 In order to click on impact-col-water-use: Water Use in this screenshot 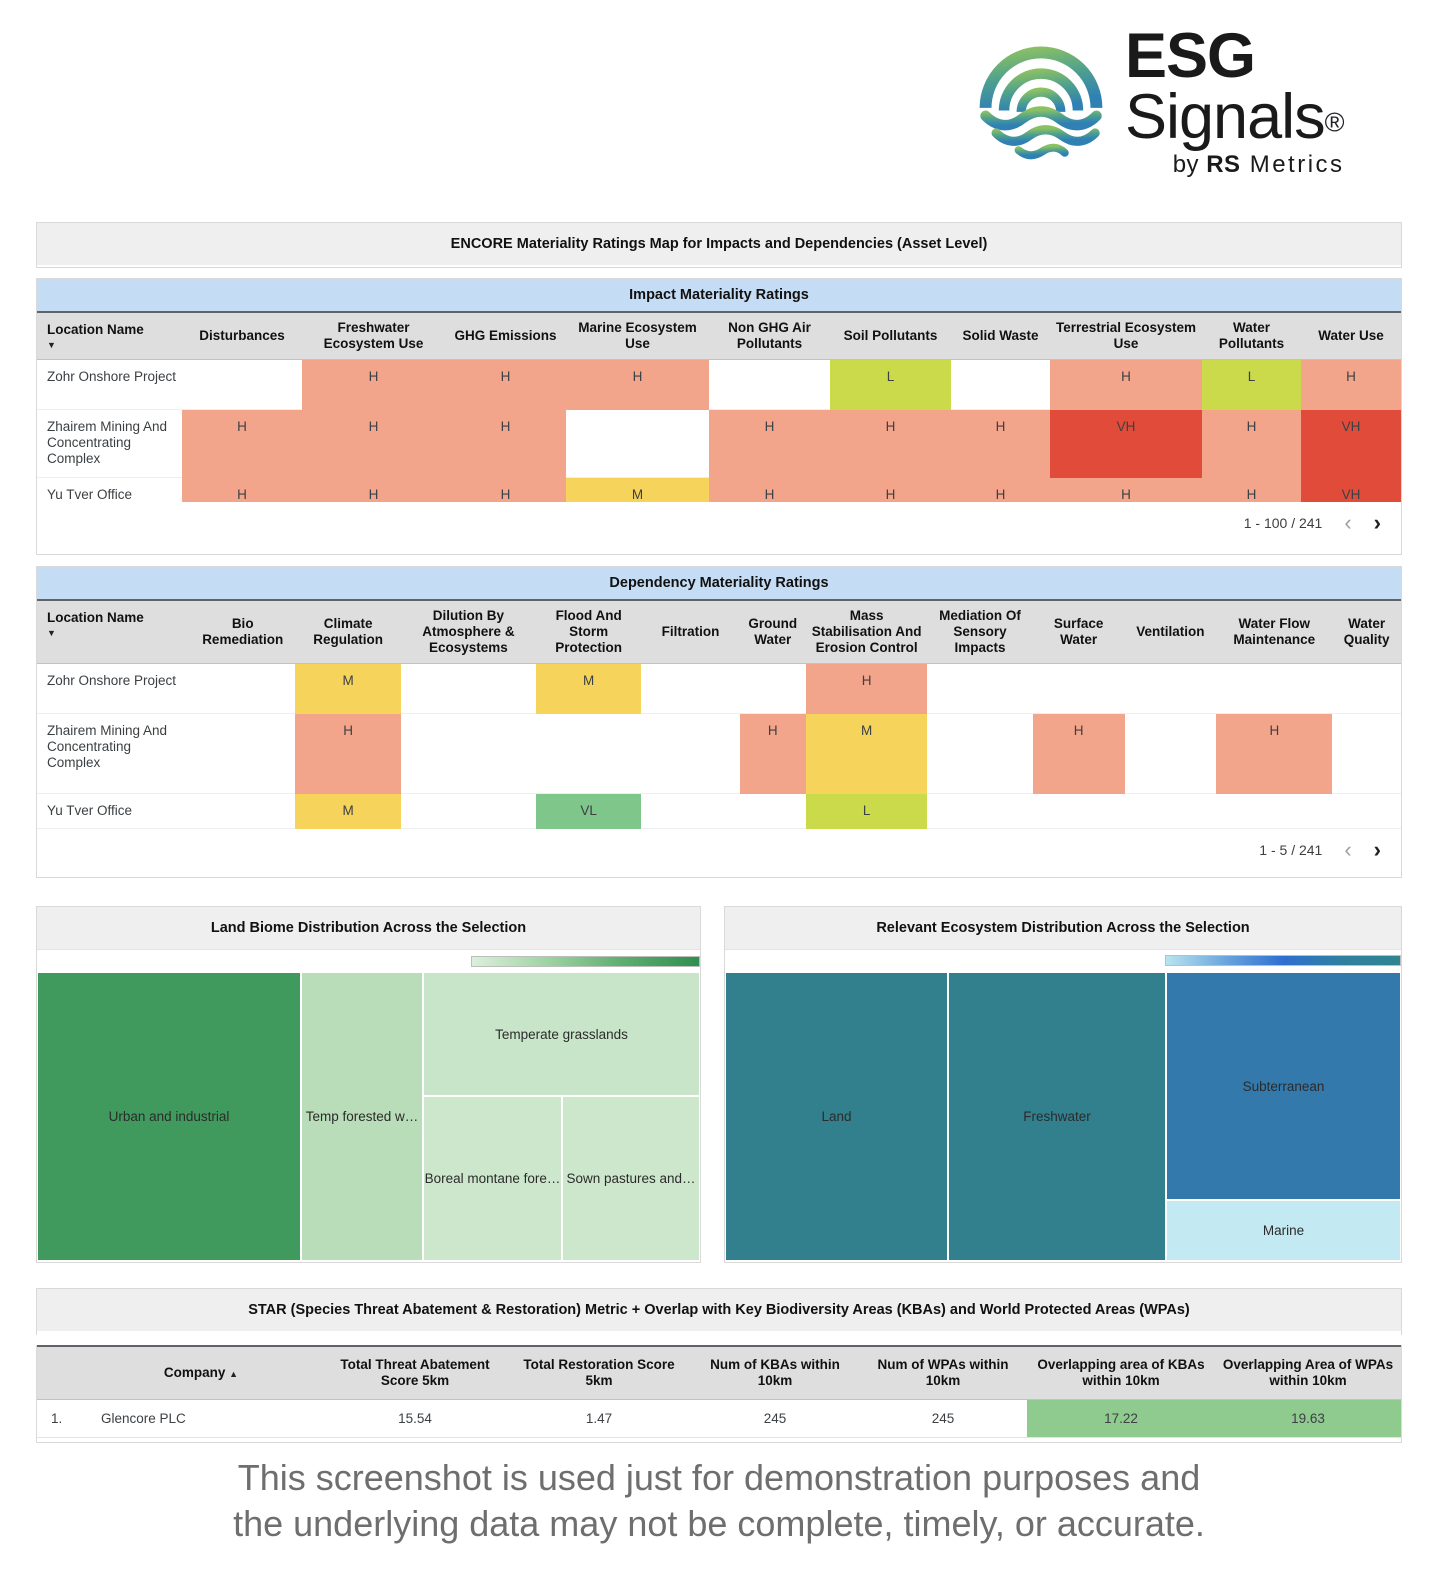, I will do `click(1351, 336)`.